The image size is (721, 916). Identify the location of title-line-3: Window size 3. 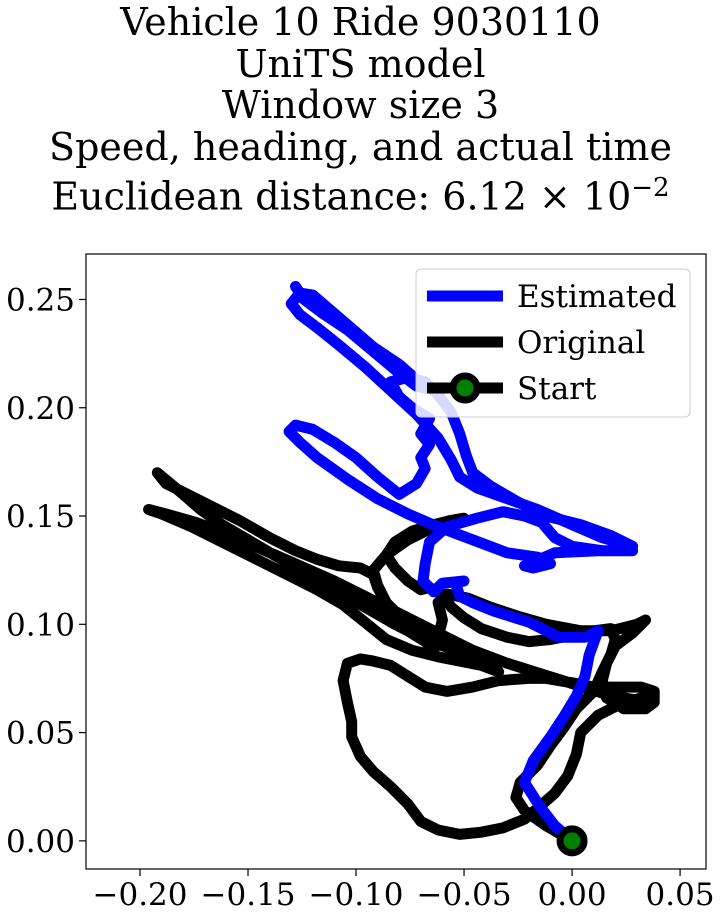
(360, 105).